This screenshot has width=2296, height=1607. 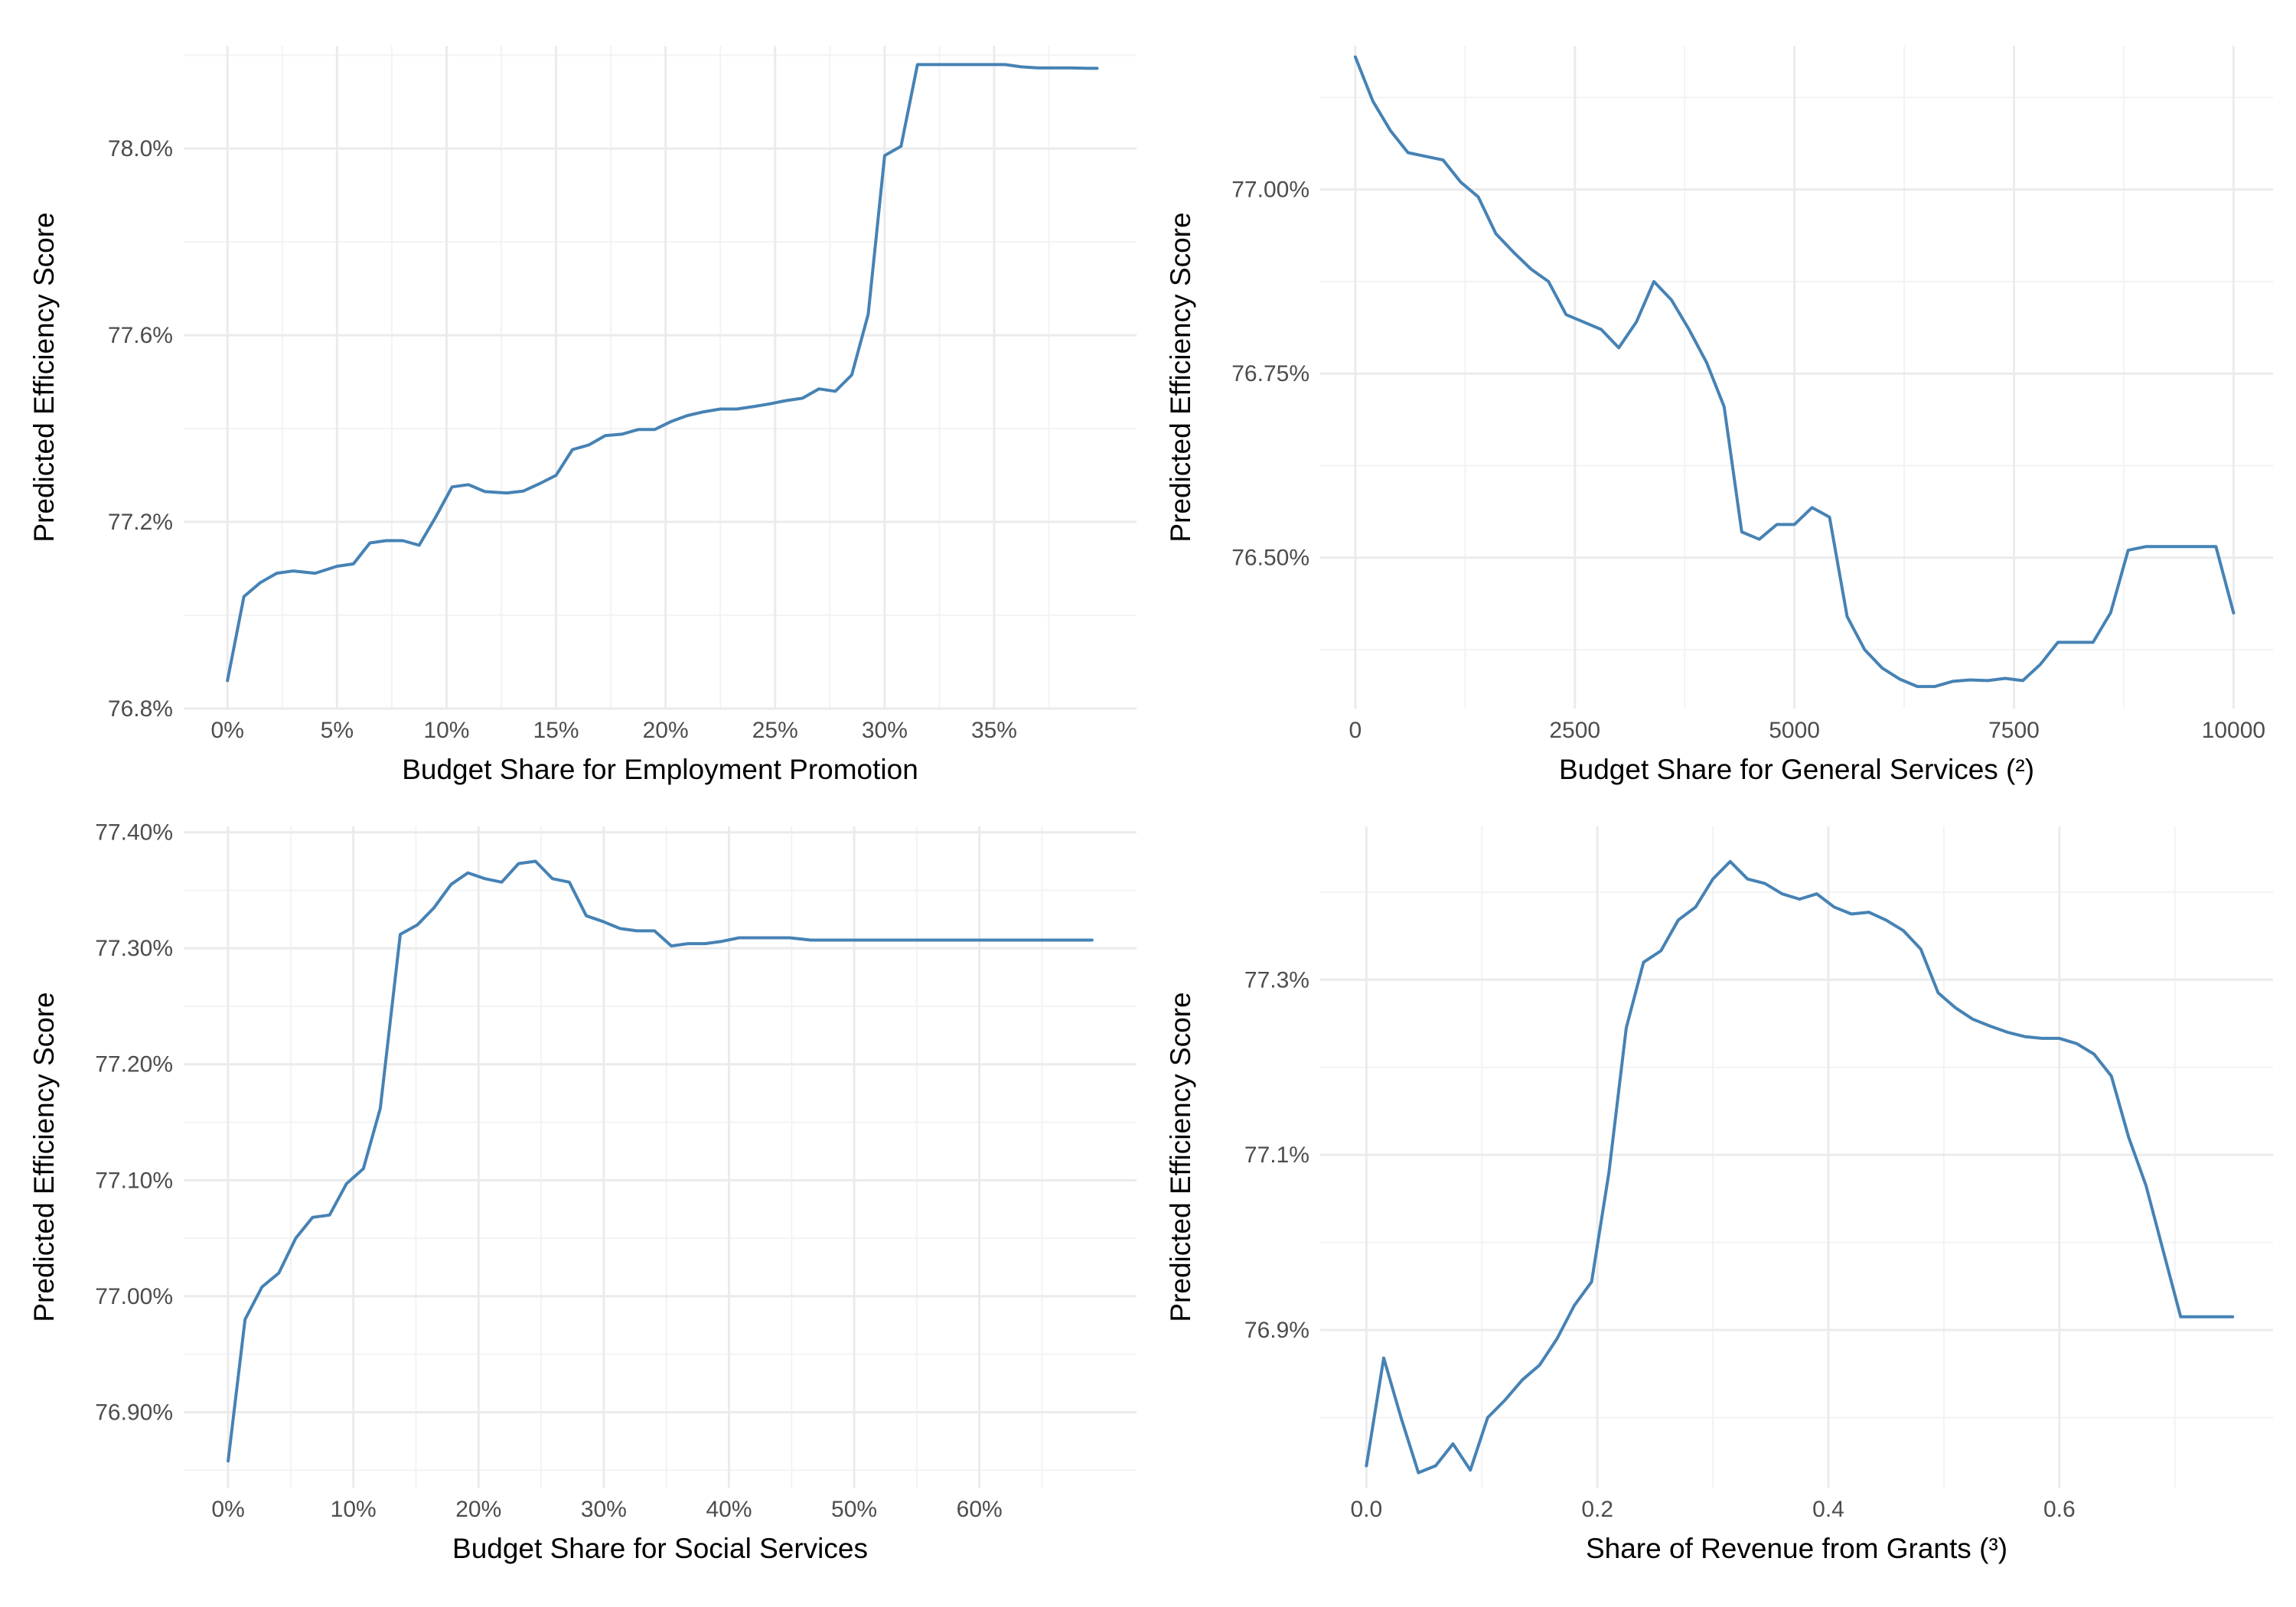 I want to click on y-tick-label: 77.1%, so click(x=1276, y=1155).